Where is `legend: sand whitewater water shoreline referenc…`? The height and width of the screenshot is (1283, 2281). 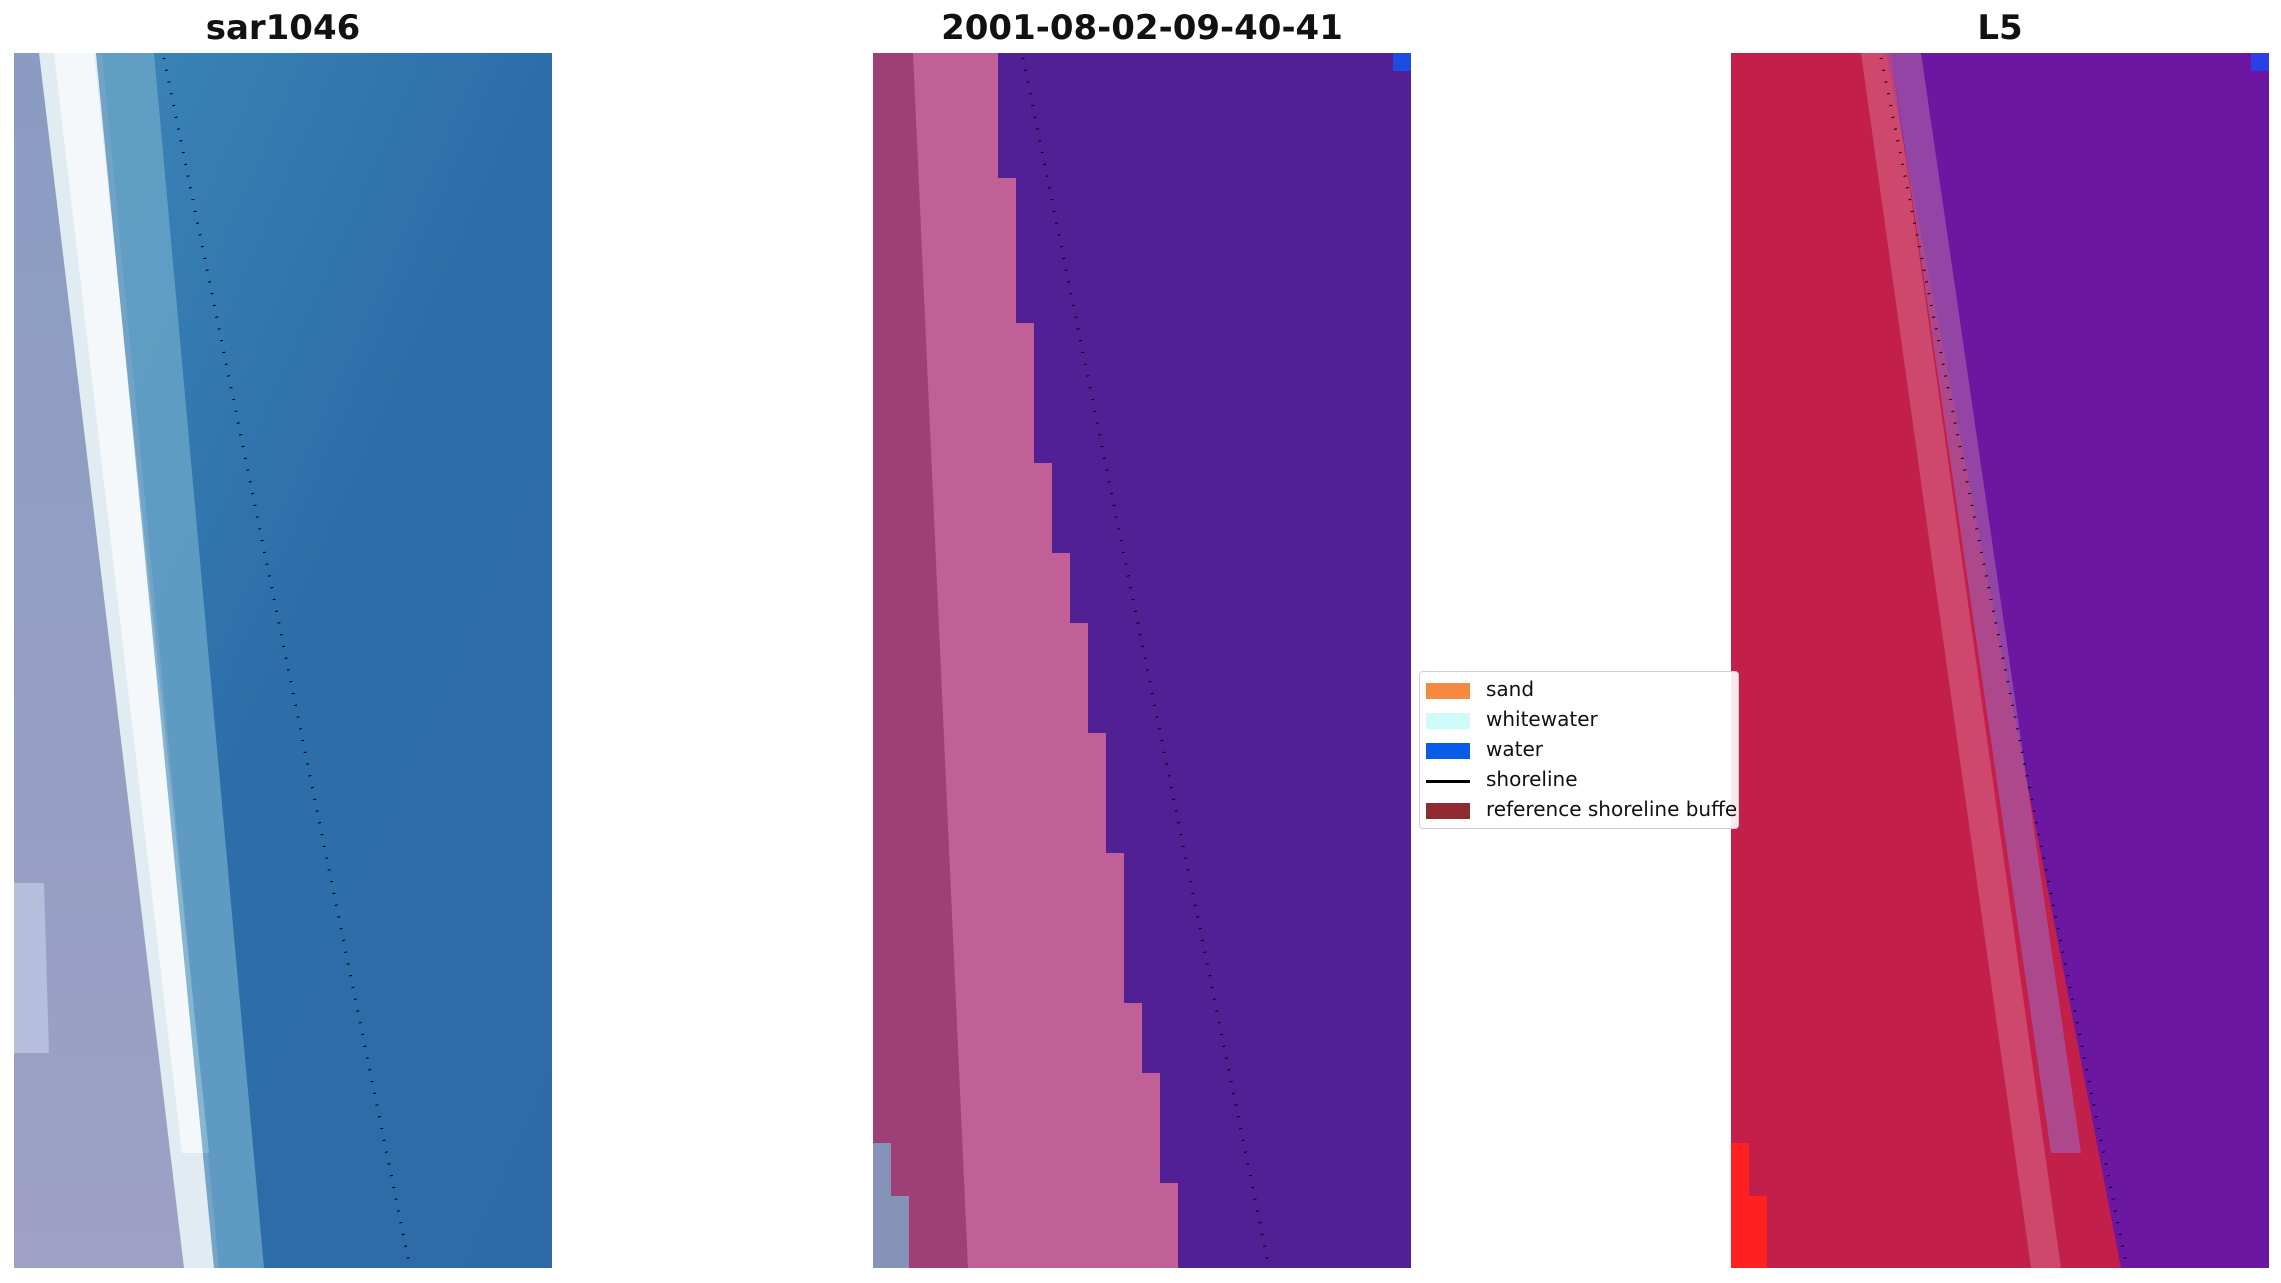
legend: sand whitewater water shoreline referenc… is located at coordinates (1579, 750).